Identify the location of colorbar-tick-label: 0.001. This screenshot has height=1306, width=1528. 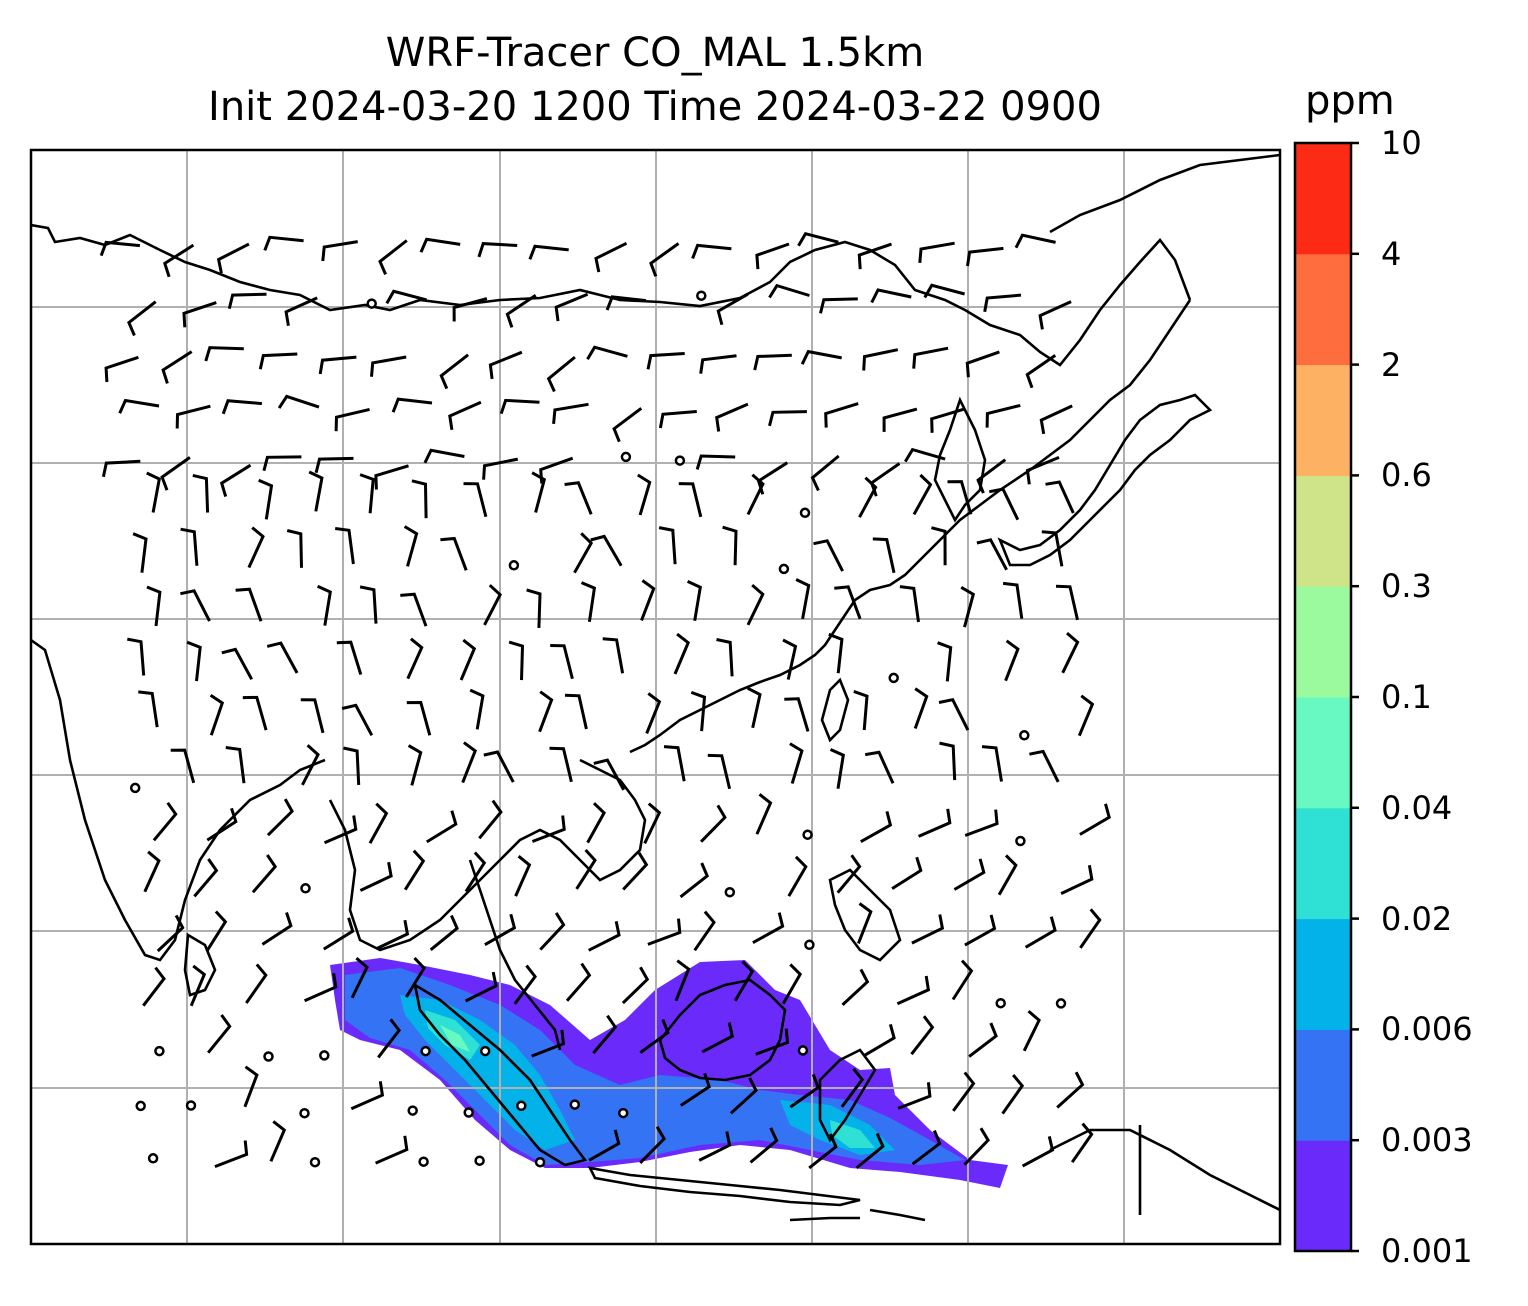
(1427, 1251).